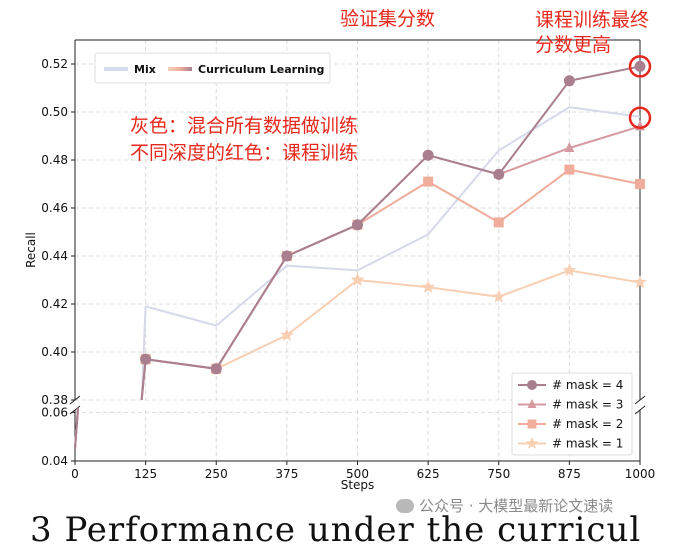 The height and width of the screenshot is (550, 687). I want to click on watermark-text: 公众号 · 大模型最新论文速读, so click(516, 506).